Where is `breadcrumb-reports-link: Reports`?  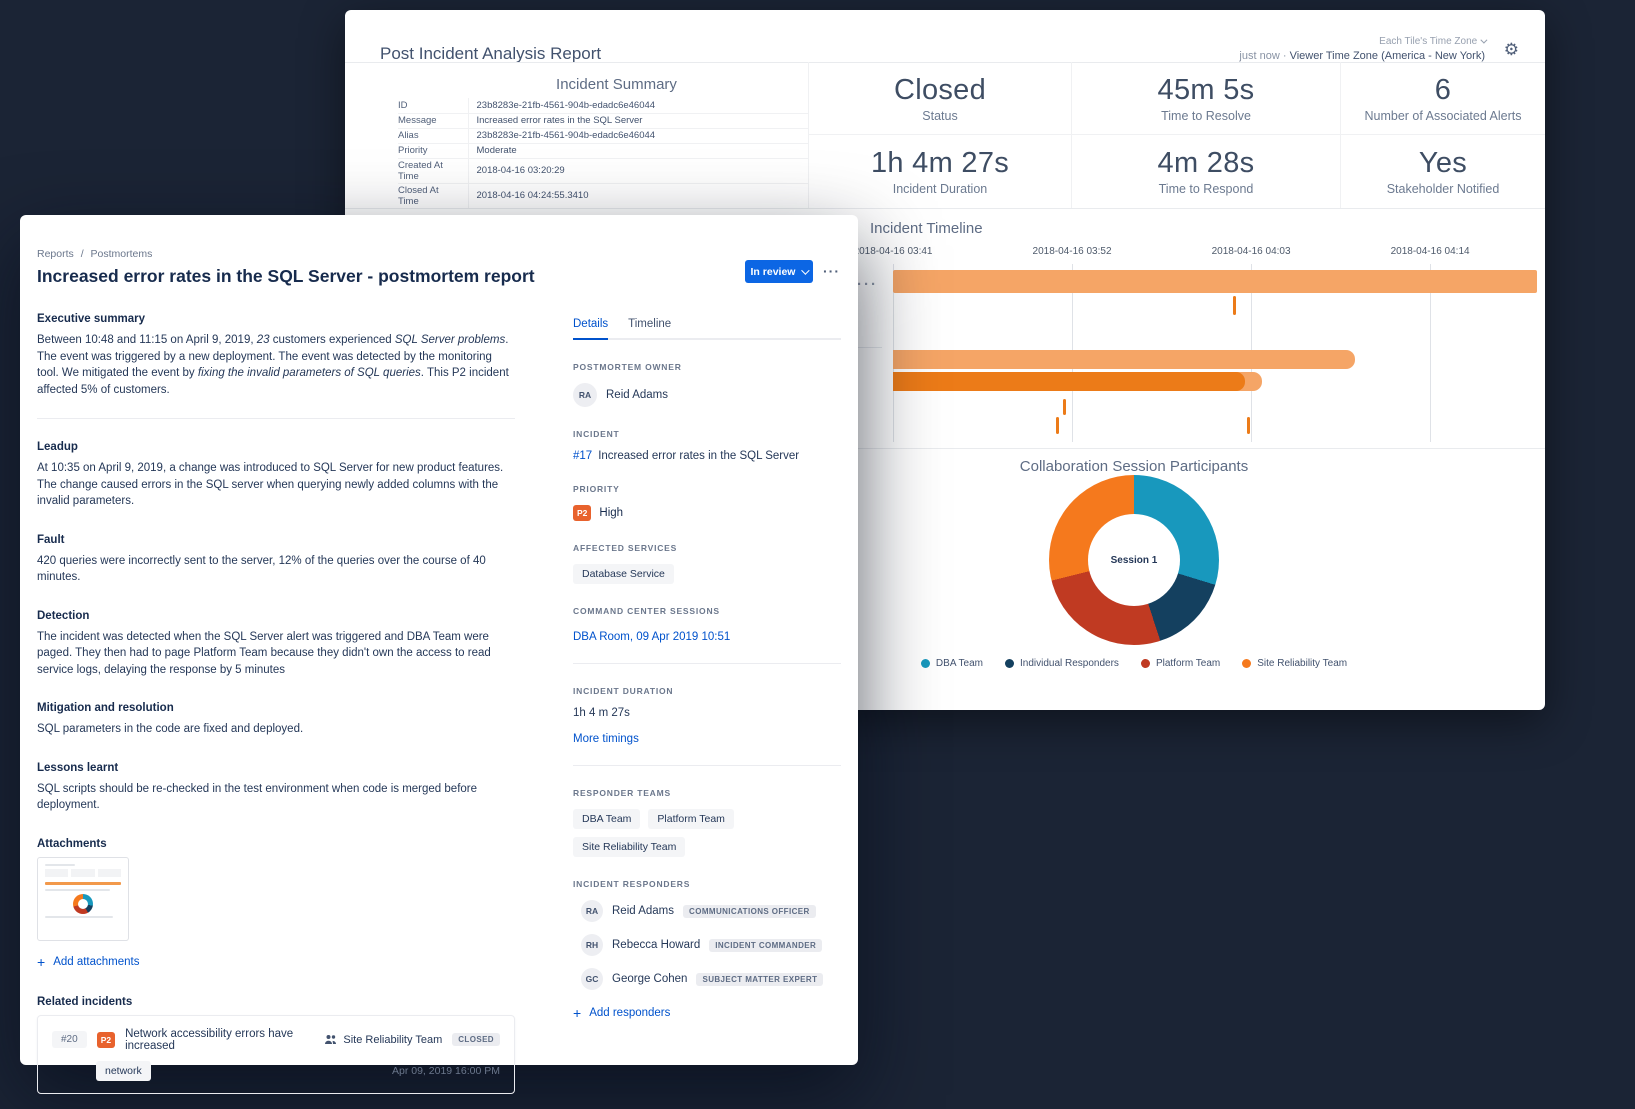 breadcrumb-reports-link: Reports is located at coordinates (55, 254).